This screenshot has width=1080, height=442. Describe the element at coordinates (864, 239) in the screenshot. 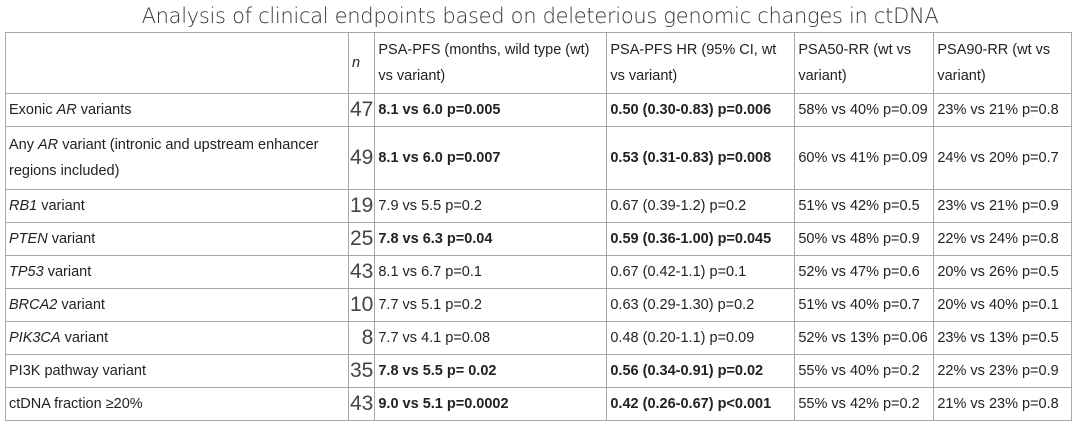

I see `psa50-rr-cell: 50% vs 48% p=0.9` at that location.